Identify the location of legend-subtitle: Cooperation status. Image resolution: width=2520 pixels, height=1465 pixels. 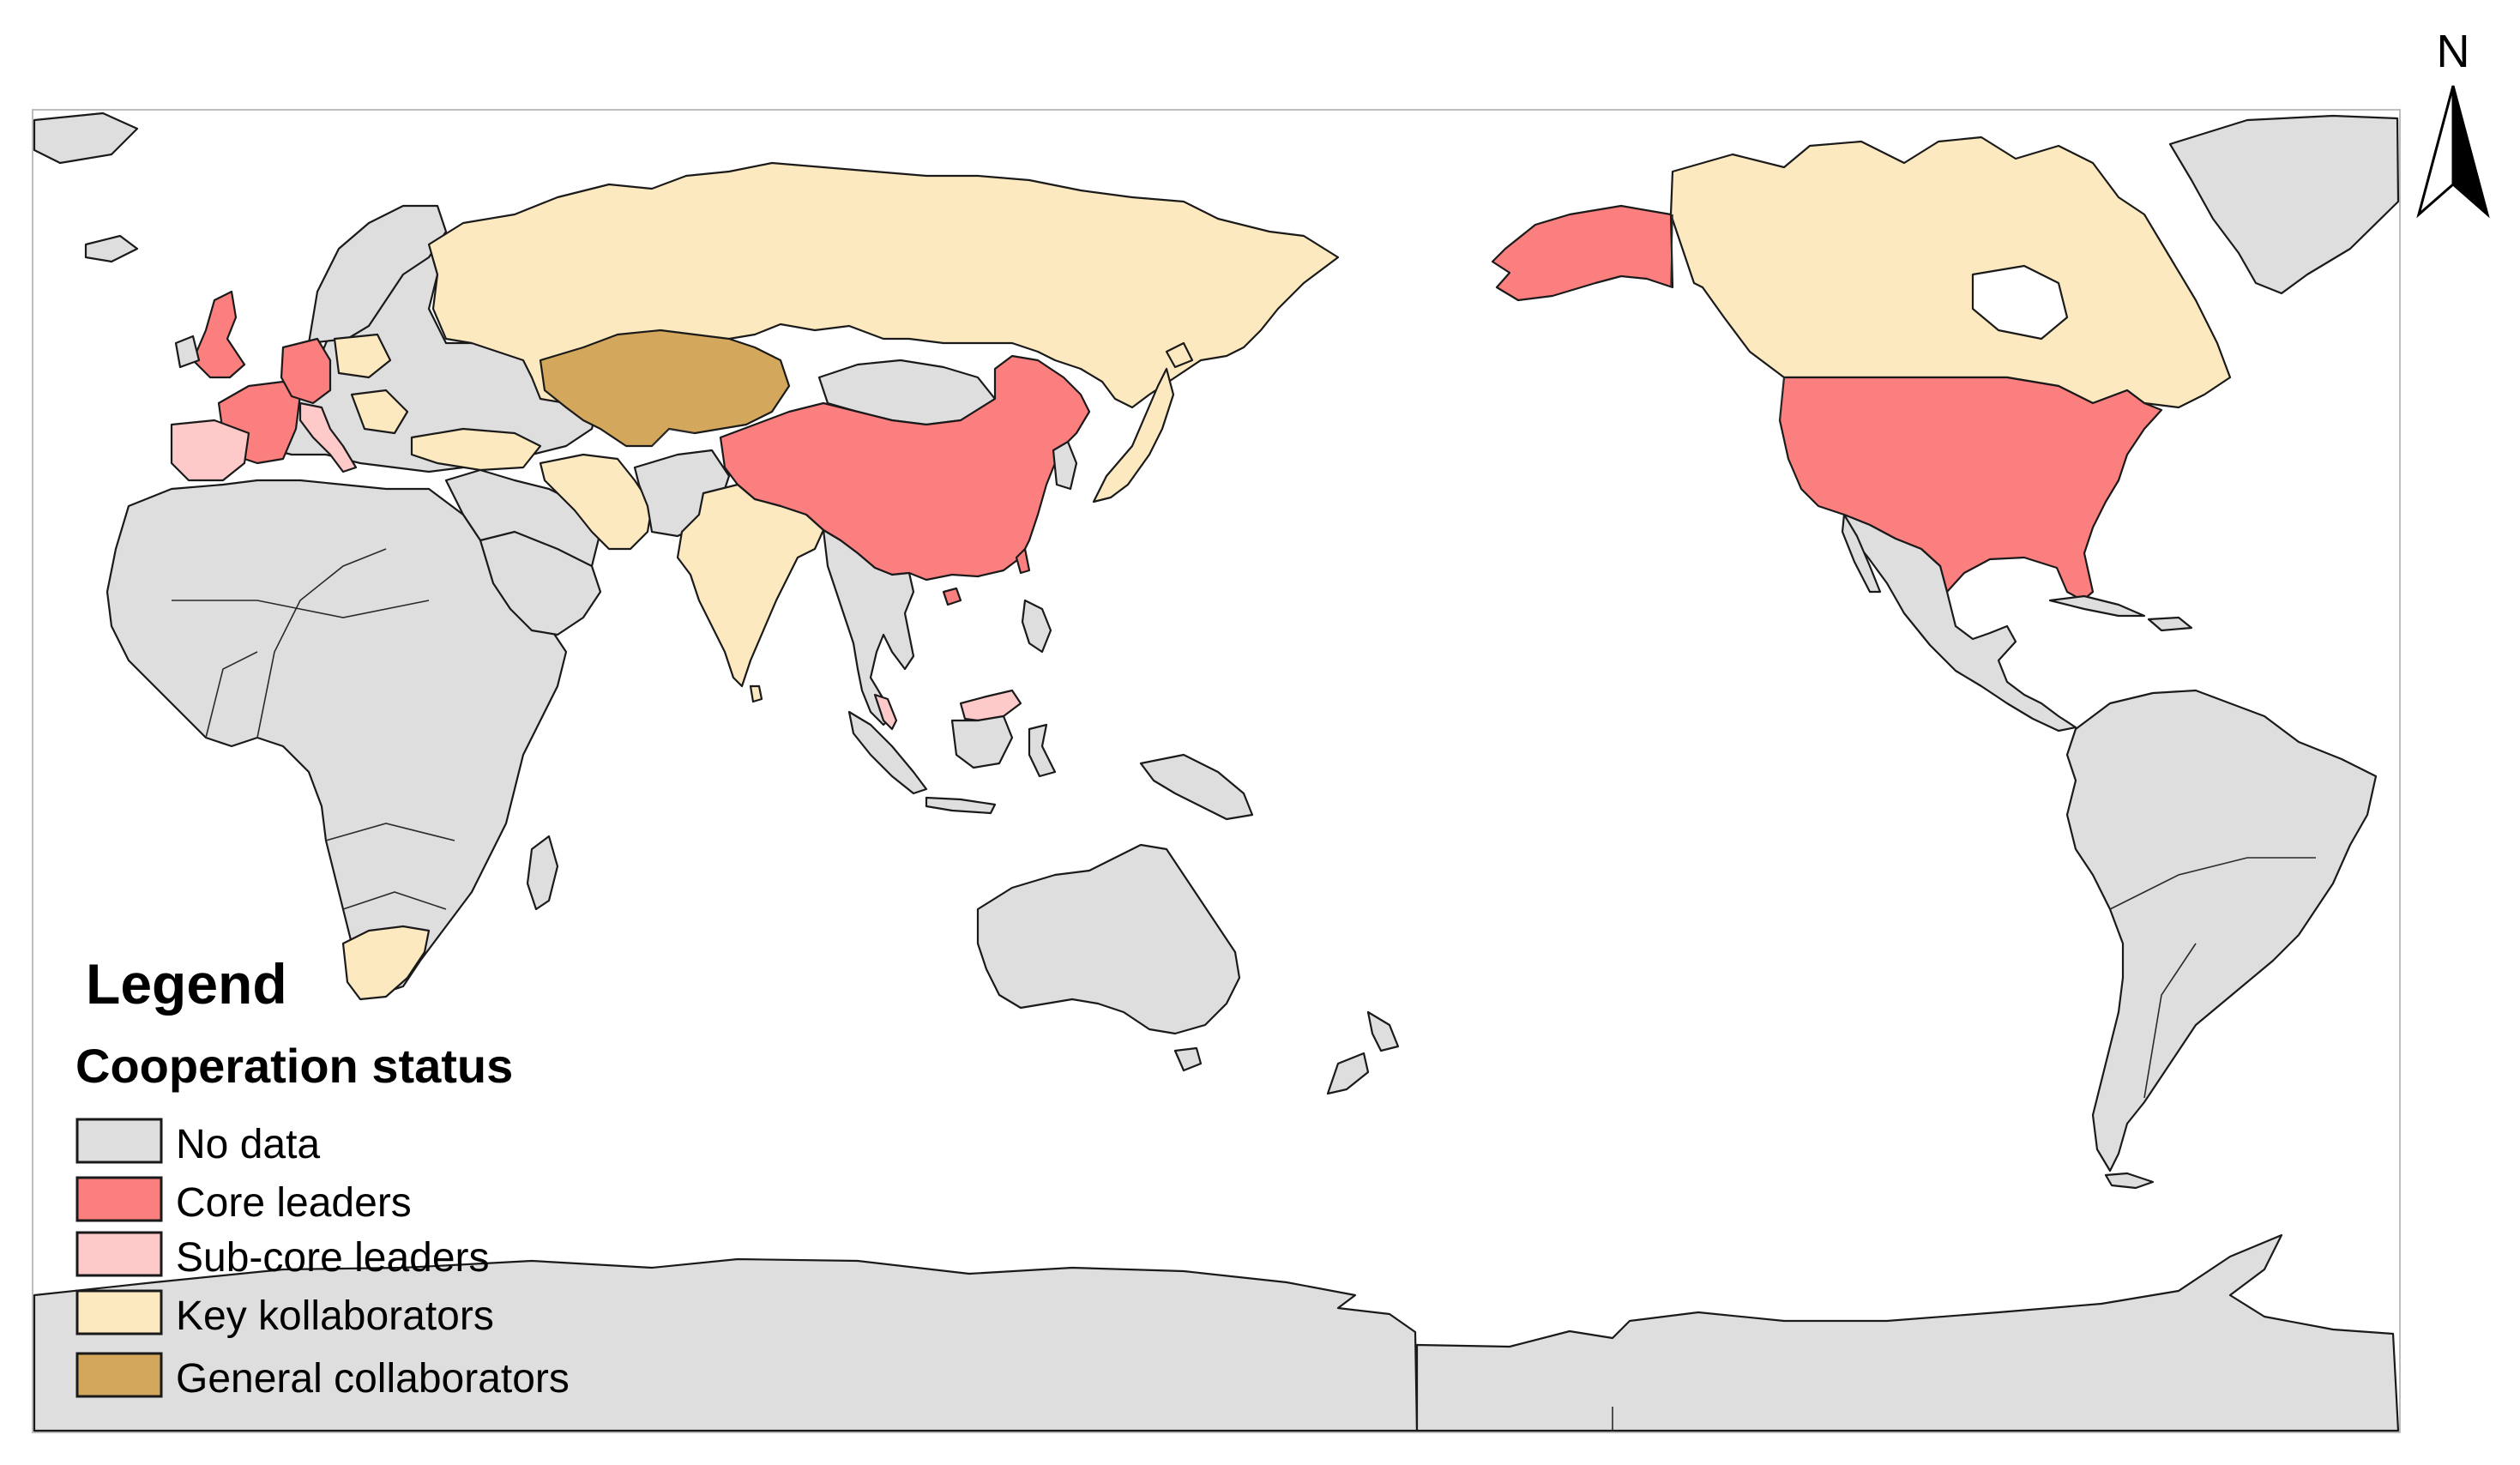
(294, 1066).